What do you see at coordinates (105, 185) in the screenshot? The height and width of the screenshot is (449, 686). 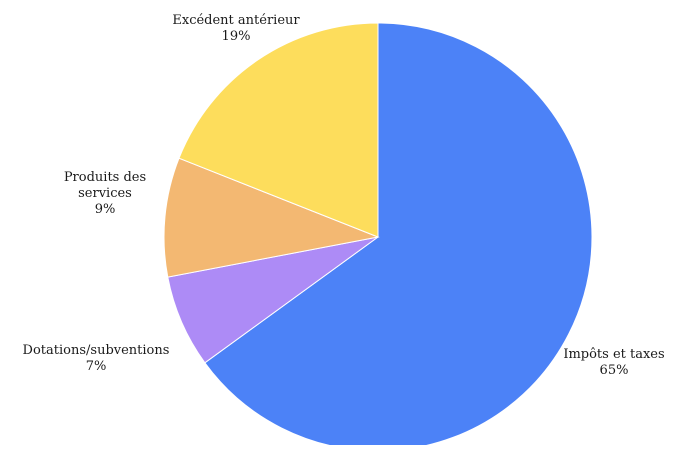 I see `slice-label-produits-des-services: Produits des services` at bounding box center [105, 185].